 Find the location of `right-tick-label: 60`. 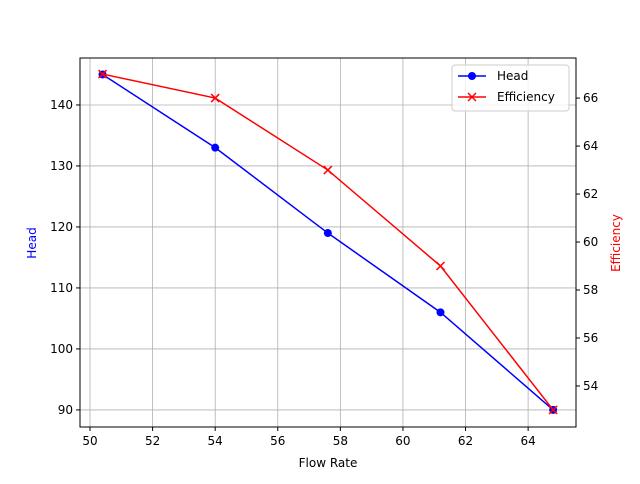

right-tick-label: 60 is located at coordinates (590, 242).